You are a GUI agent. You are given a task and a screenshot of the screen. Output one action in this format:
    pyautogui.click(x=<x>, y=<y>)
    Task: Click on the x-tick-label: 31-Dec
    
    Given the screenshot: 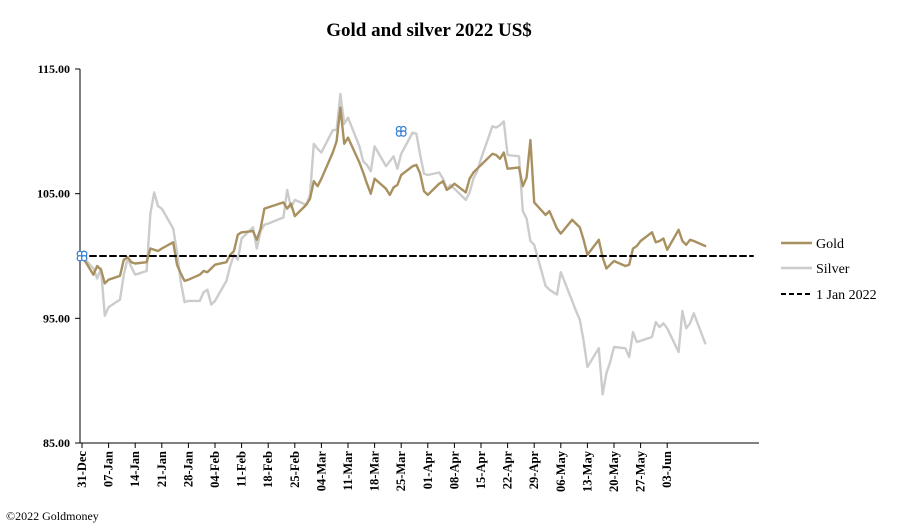 What is the action you would take?
    pyautogui.click(x=82, y=469)
    